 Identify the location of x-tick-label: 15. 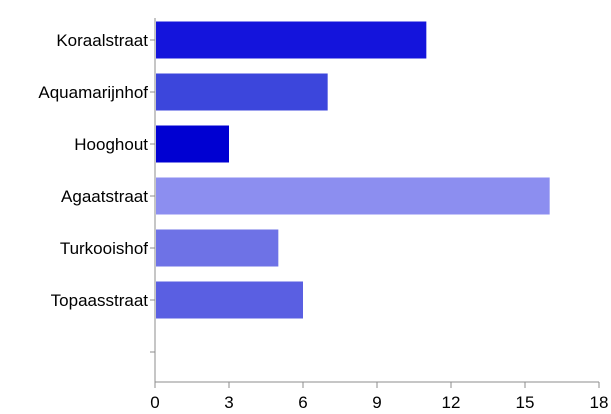
(525, 402).